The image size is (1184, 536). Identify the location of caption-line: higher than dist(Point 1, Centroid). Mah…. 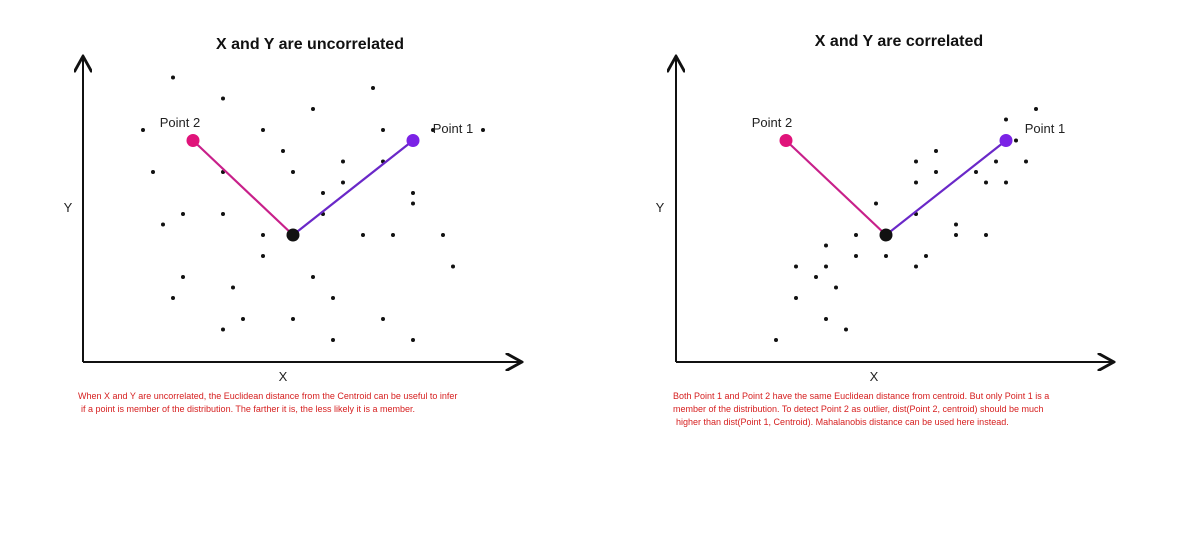
(842, 422).